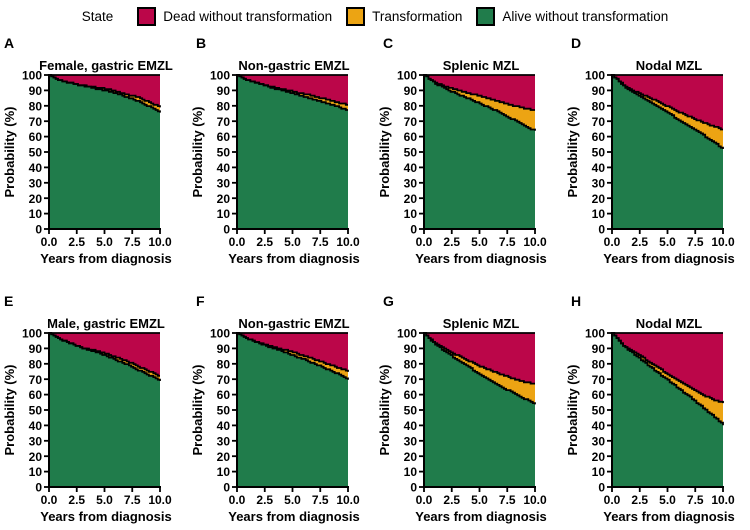  Describe the element at coordinates (576, 43) in the screenshot. I see `panel-letter: D` at that location.